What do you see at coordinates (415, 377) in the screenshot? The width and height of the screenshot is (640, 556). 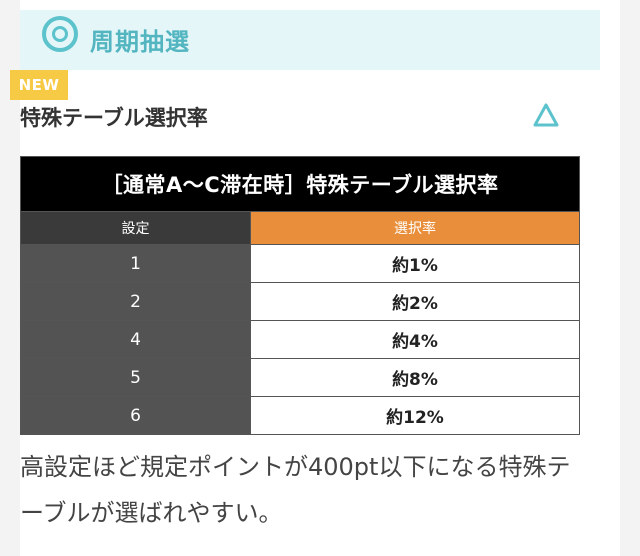 I see `rate-cell: 約8%` at bounding box center [415, 377].